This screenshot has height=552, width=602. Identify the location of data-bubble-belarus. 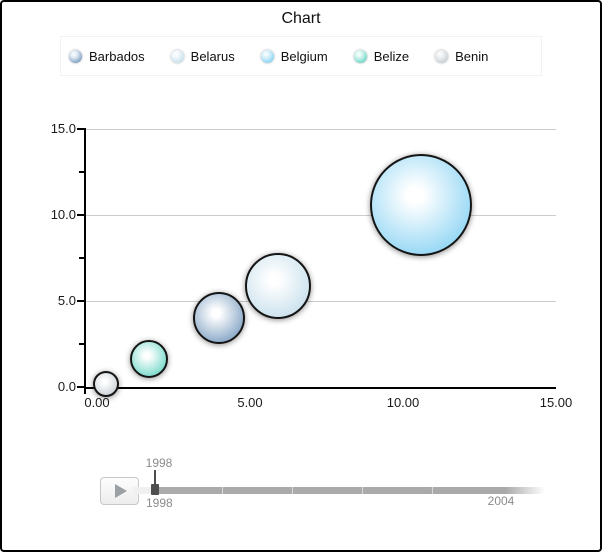
(277, 285).